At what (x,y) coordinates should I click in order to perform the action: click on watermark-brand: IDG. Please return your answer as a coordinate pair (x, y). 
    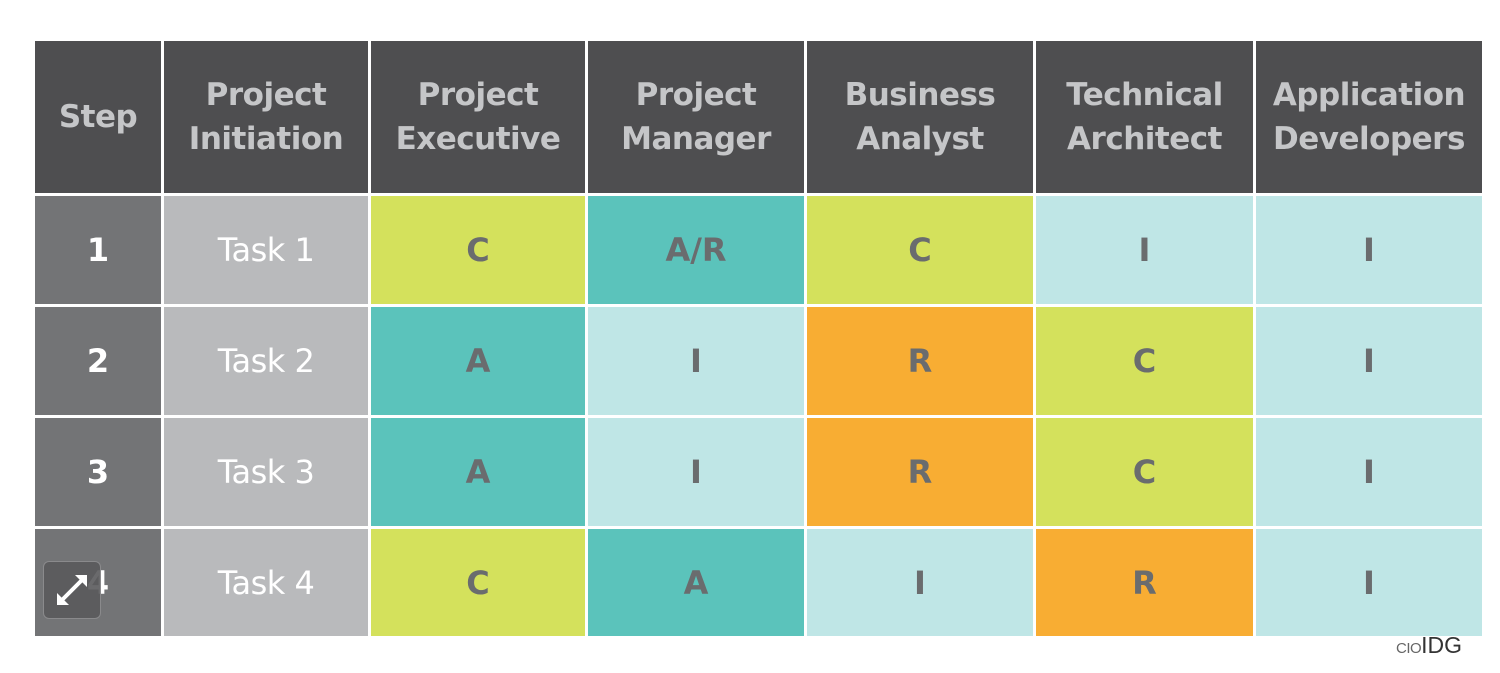
    Looking at the image, I should click on (1442, 645).